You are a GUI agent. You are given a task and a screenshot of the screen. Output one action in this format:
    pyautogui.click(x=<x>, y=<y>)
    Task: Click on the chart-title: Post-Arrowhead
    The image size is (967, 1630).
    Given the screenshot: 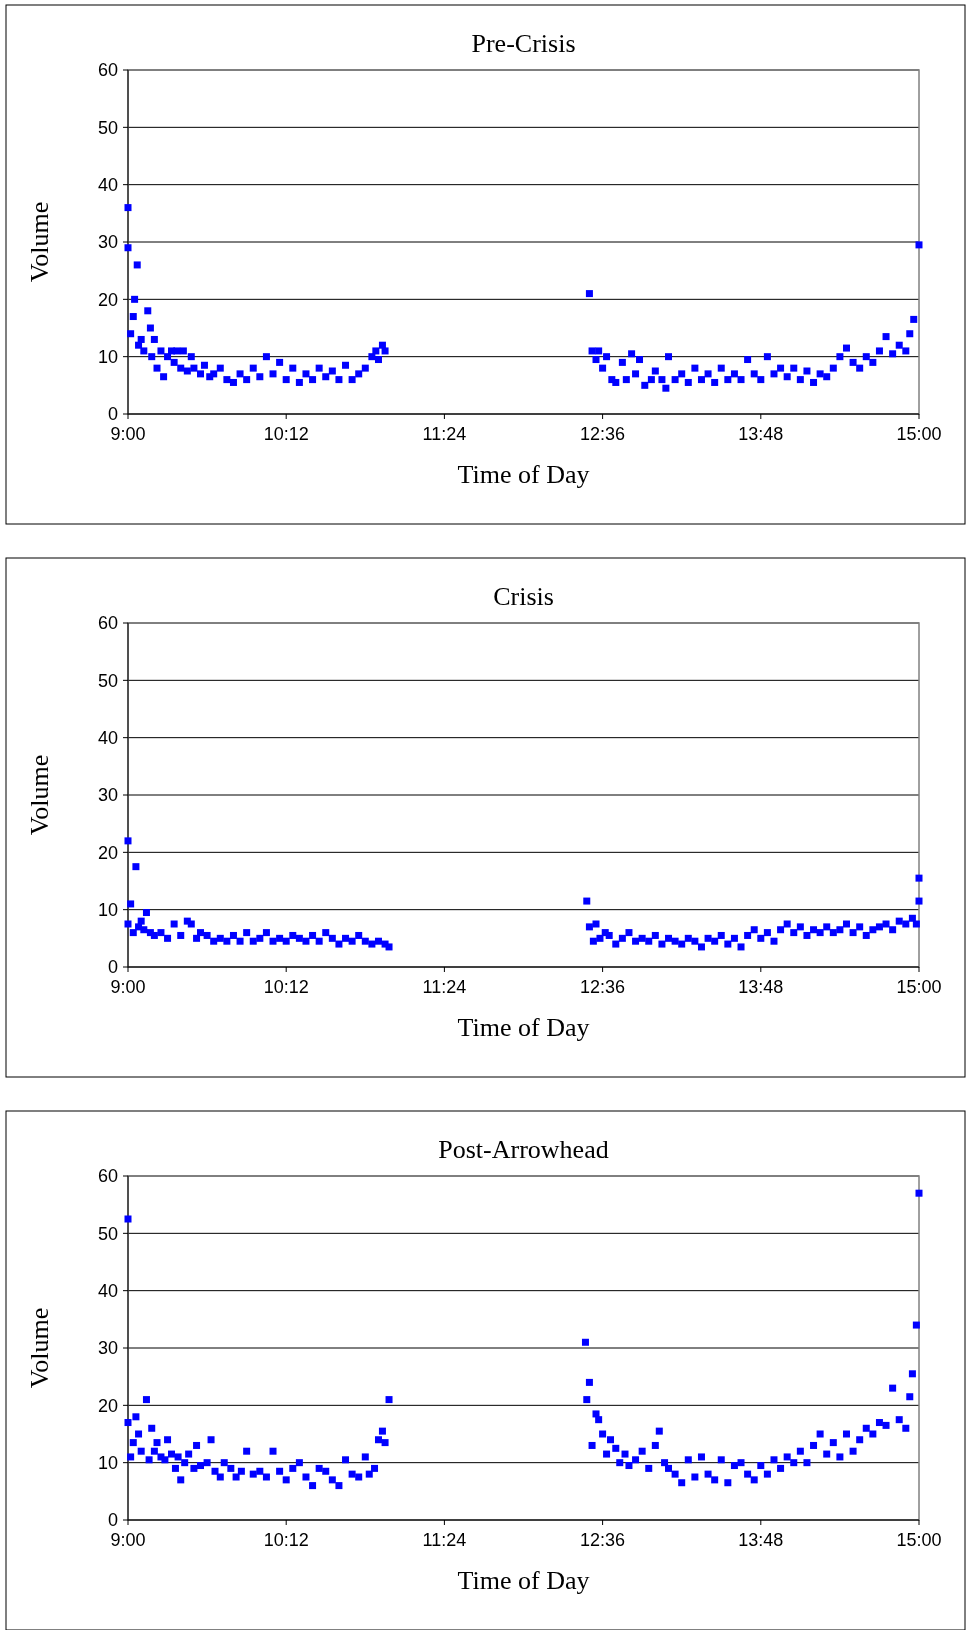 What is the action you would take?
    pyautogui.click(x=523, y=1149)
    